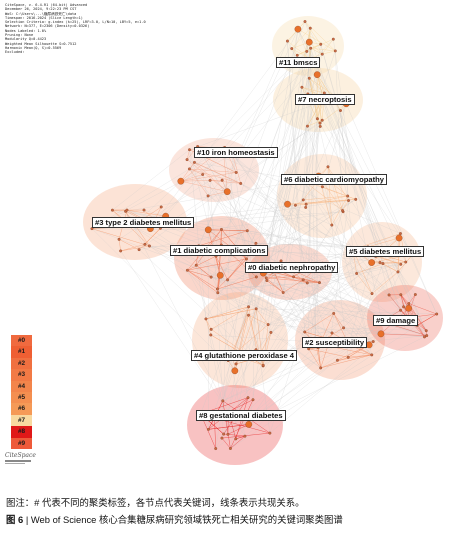  I want to click on legend-item-2: #2, so click(21, 363).